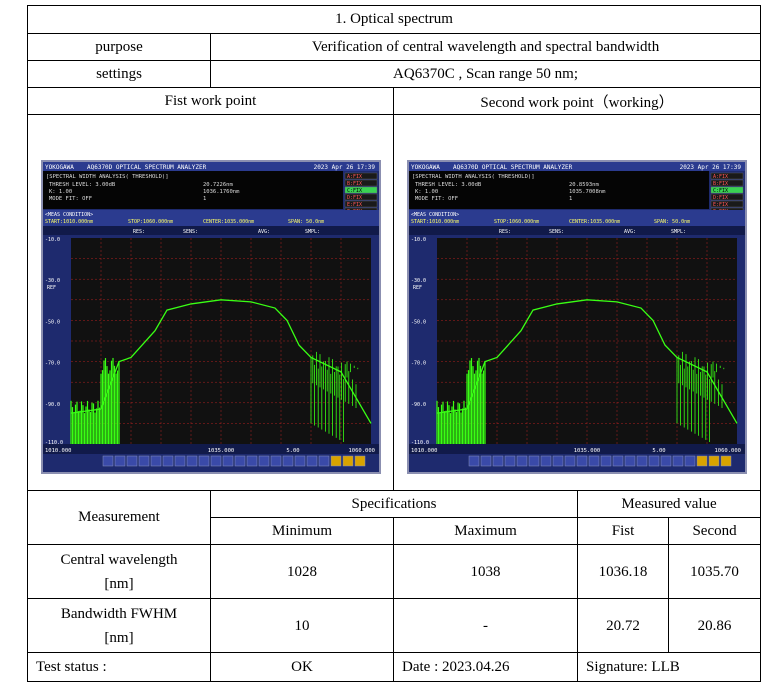 The image size is (775, 682). What do you see at coordinates (150, 222) in the screenshot?
I see `osa-stop: STOP:1060.000nm` at bounding box center [150, 222].